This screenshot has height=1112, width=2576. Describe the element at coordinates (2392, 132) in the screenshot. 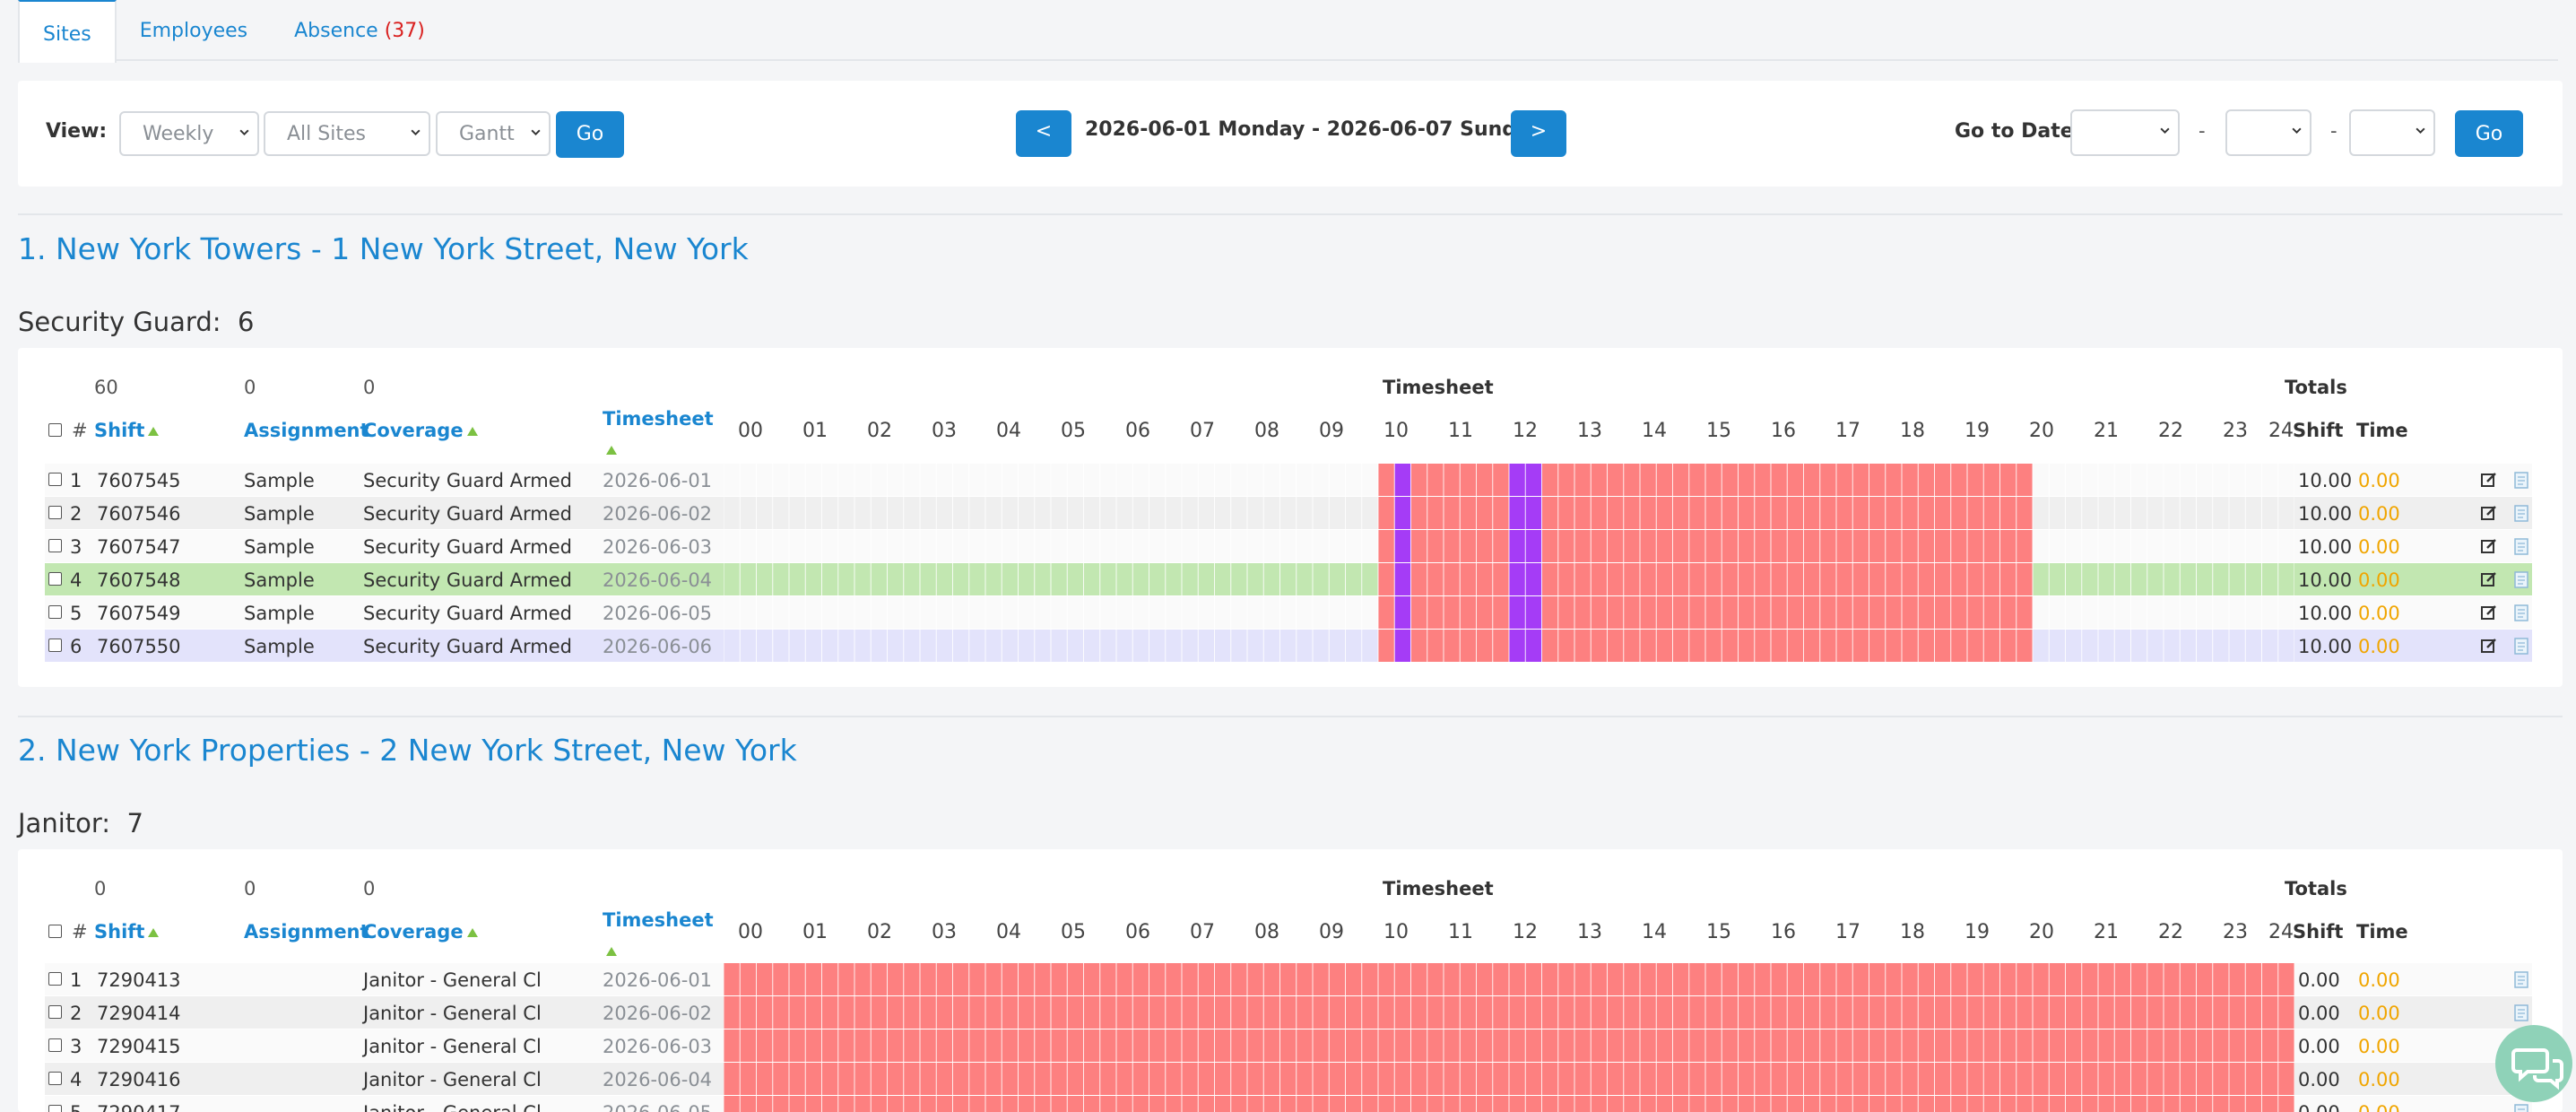

I see `goto-day-select` at that location.